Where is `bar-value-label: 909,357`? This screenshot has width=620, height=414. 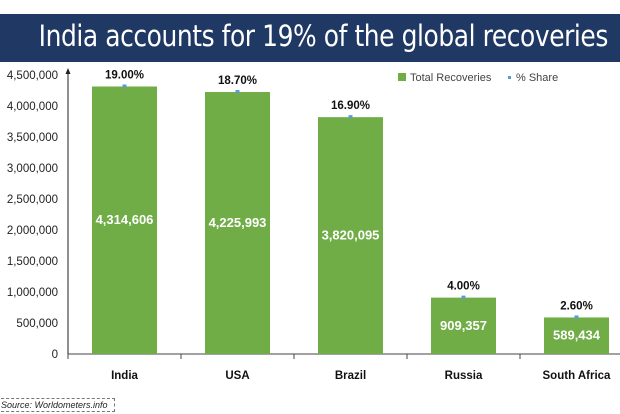
bar-value-label: 909,357 is located at coordinates (463, 325).